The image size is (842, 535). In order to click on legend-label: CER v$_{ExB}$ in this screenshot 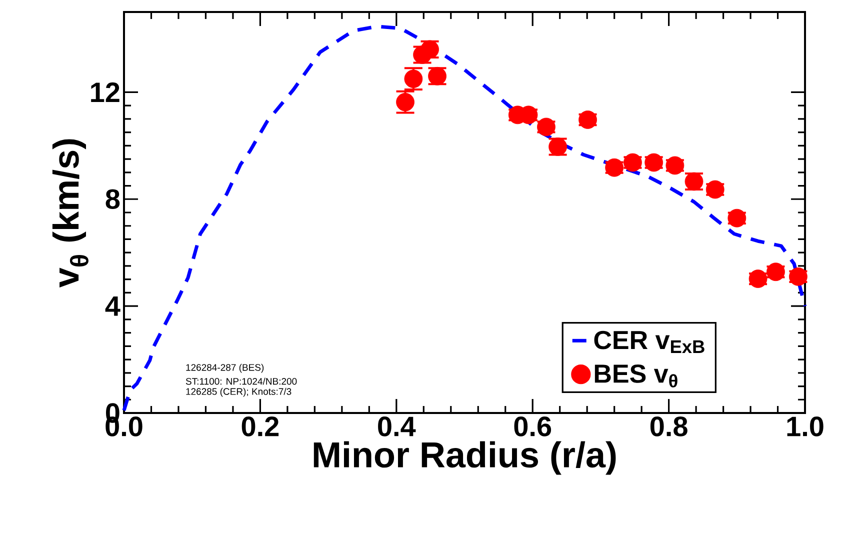, I will do `click(649, 341)`.